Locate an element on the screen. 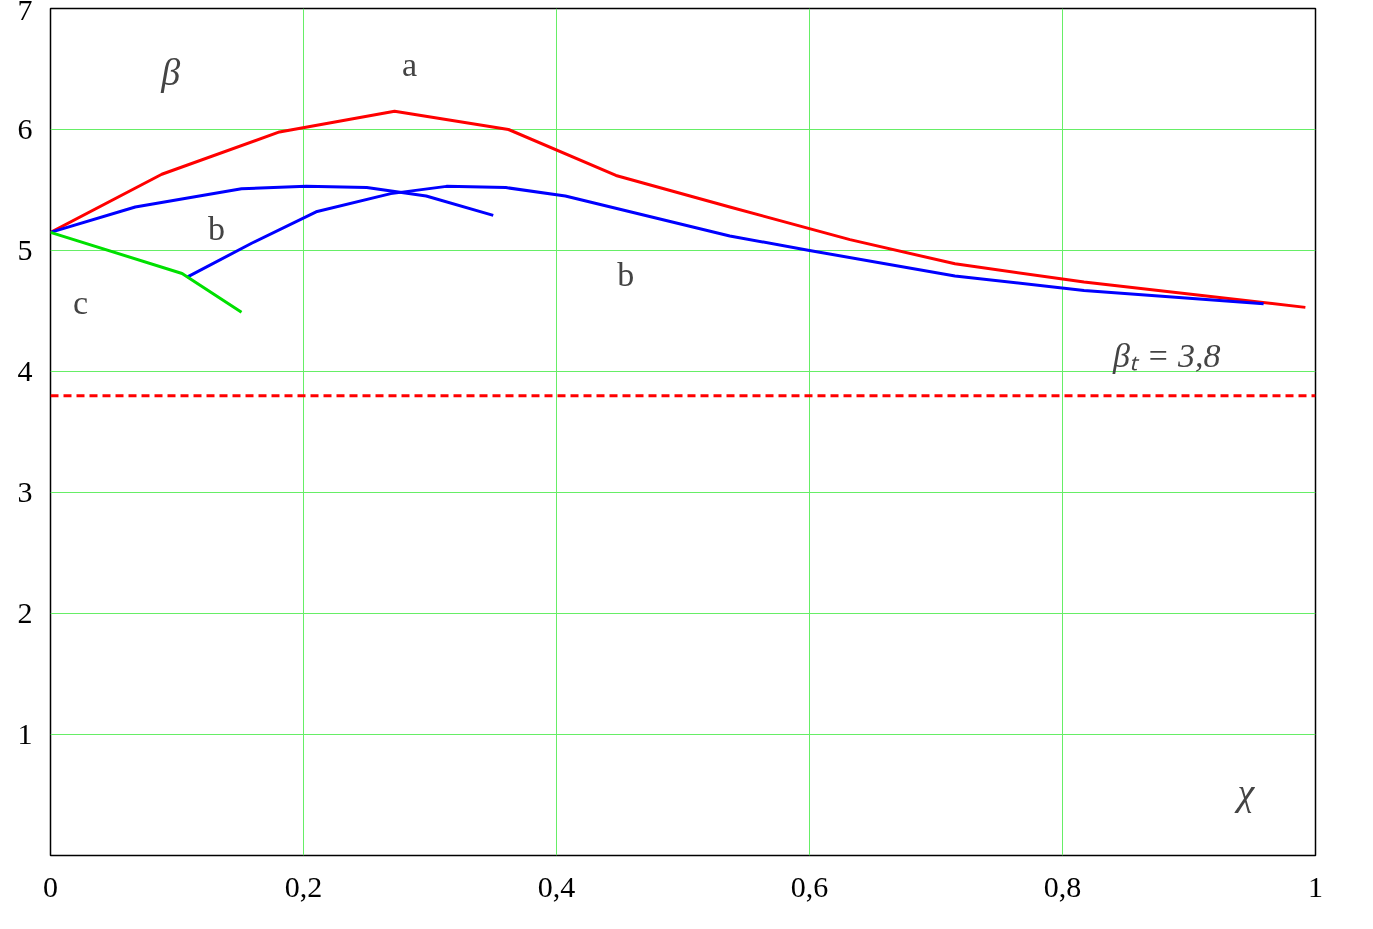 The image size is (1373, 929). y-tick-label: 1 is located at coordinates (25, 733).